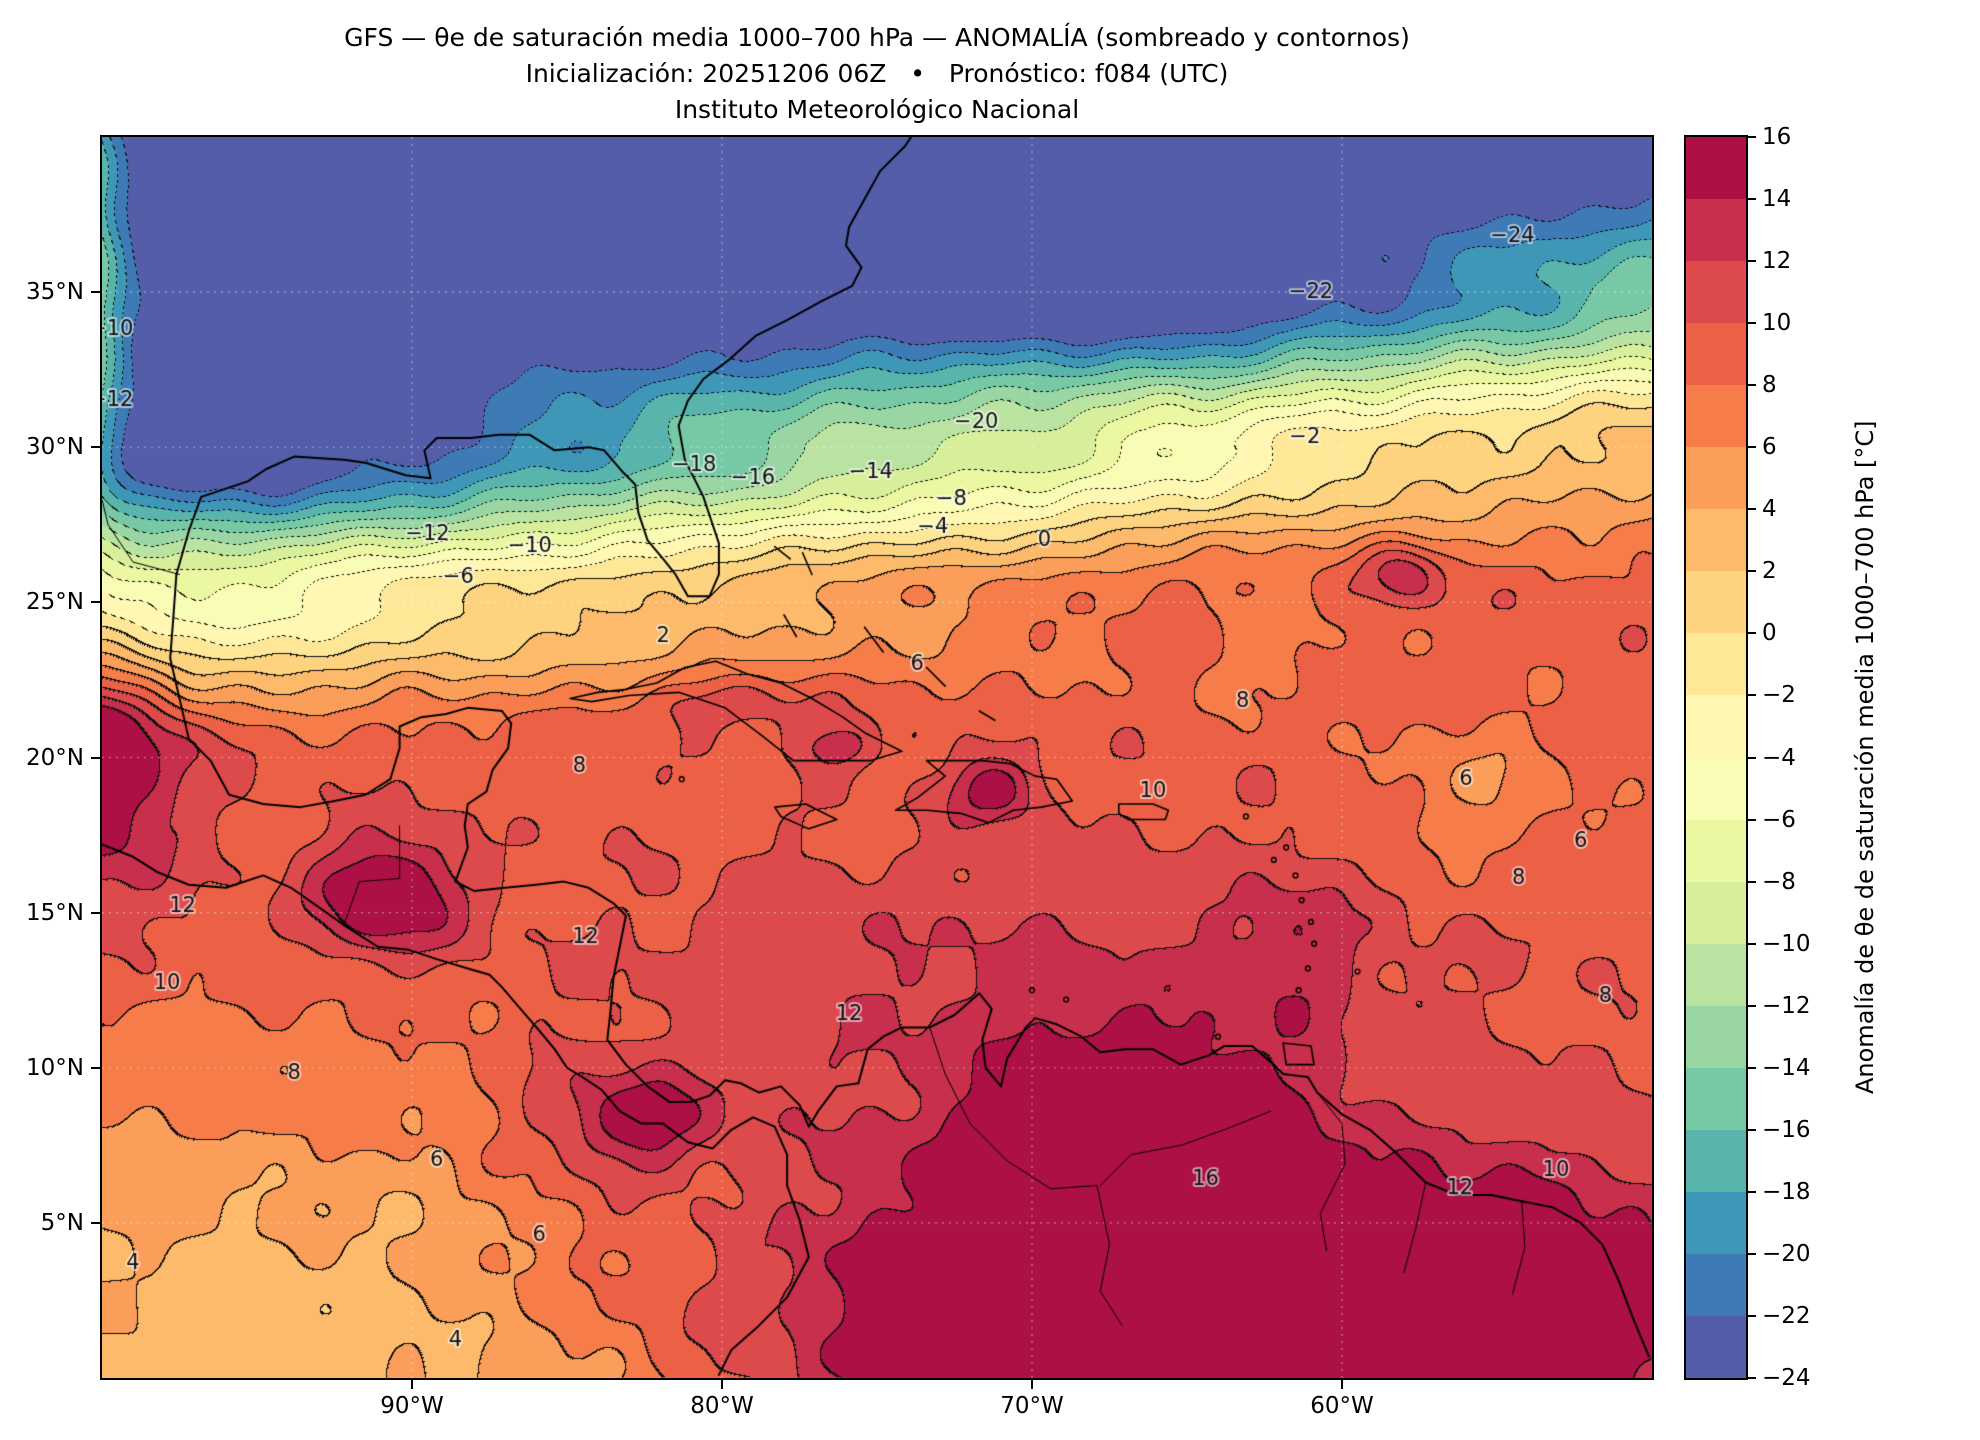  I want to click on colorbar-tick-label: −2, so click(1779, 695).